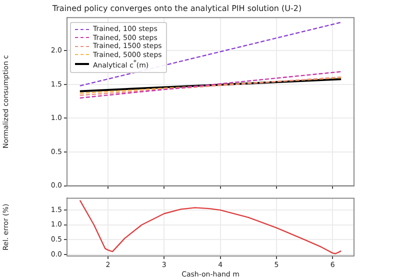 This screenshot has height=280, width=400. Describe the element at coordinates (176, 8) in the screenshot. I see `chart-title: Trained policy converges onto the analytical PIH solution (U-2)` at that location.